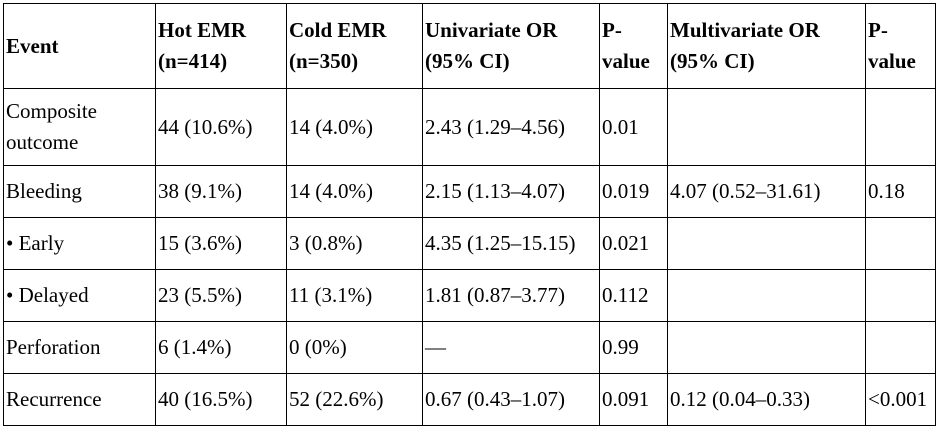  What do you see at coordinates (79, 399) in the screenshot?
I see `cell-event: Recurrence` at bounding box center [79, 399].